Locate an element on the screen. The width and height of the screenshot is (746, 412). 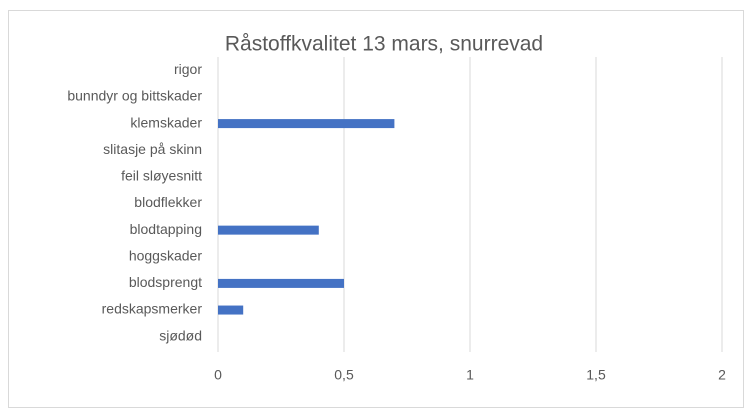
y-tick-label: blodtapping is located at coordinates (166, 229).